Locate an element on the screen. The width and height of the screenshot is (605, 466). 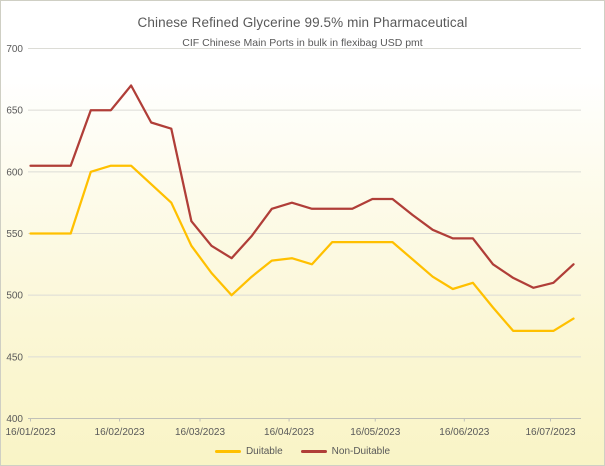
legend-label: Non-Duitable is located at coordinates (361, 451).